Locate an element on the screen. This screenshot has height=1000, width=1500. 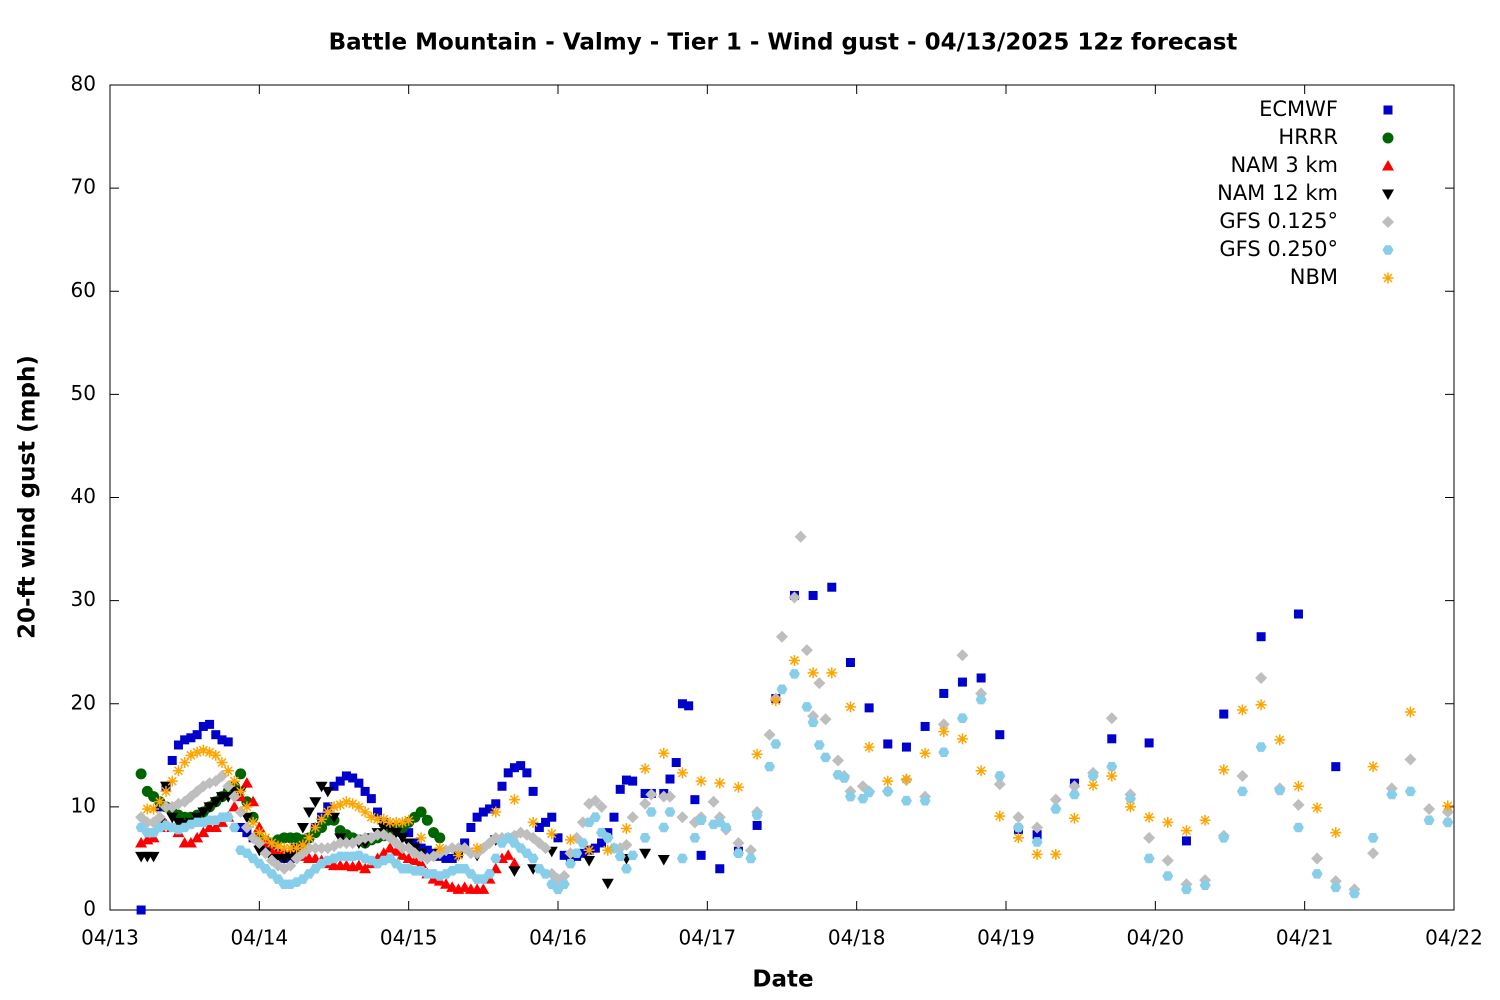
y-tick-label: 50 is located at coordinates (83, 393).